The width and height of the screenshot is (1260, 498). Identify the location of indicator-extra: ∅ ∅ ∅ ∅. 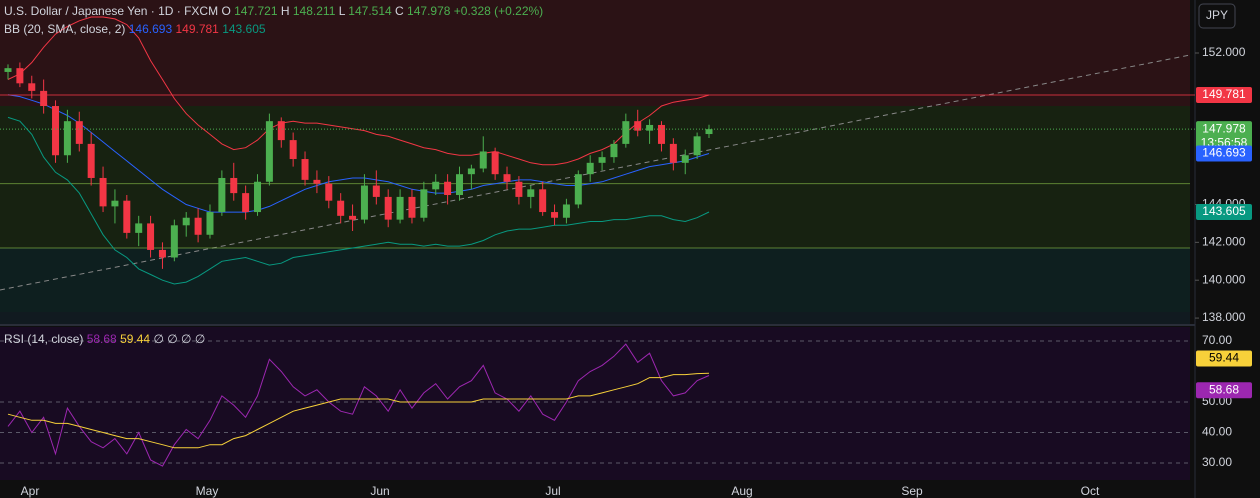
(179, 339).